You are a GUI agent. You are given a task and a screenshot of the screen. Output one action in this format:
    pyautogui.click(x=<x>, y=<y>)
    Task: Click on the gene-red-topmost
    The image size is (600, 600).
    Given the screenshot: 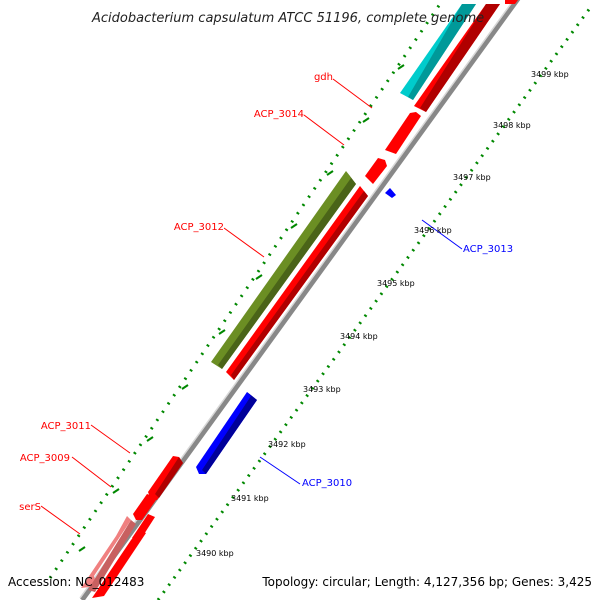 What is the action you would take?
    pyautogui.click(x=511, y=2)
    